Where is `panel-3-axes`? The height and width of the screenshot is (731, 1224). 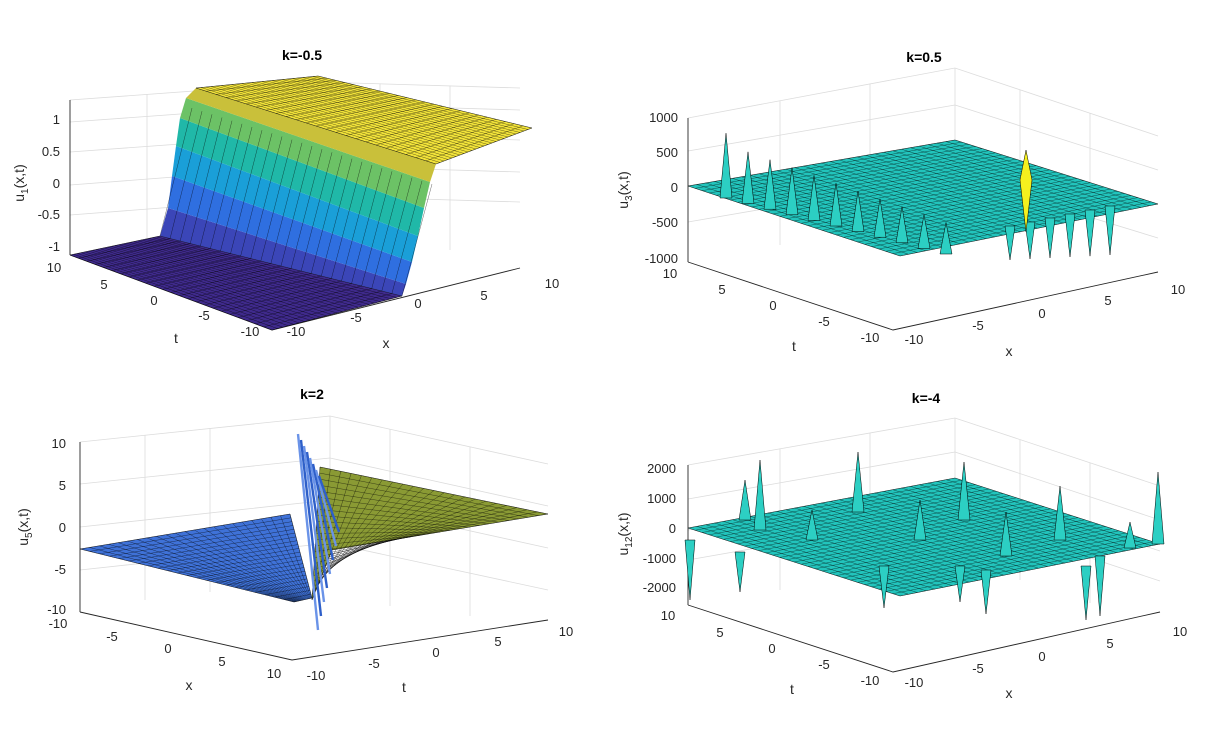 panel-3-axes is located at coordinates (314, 551).